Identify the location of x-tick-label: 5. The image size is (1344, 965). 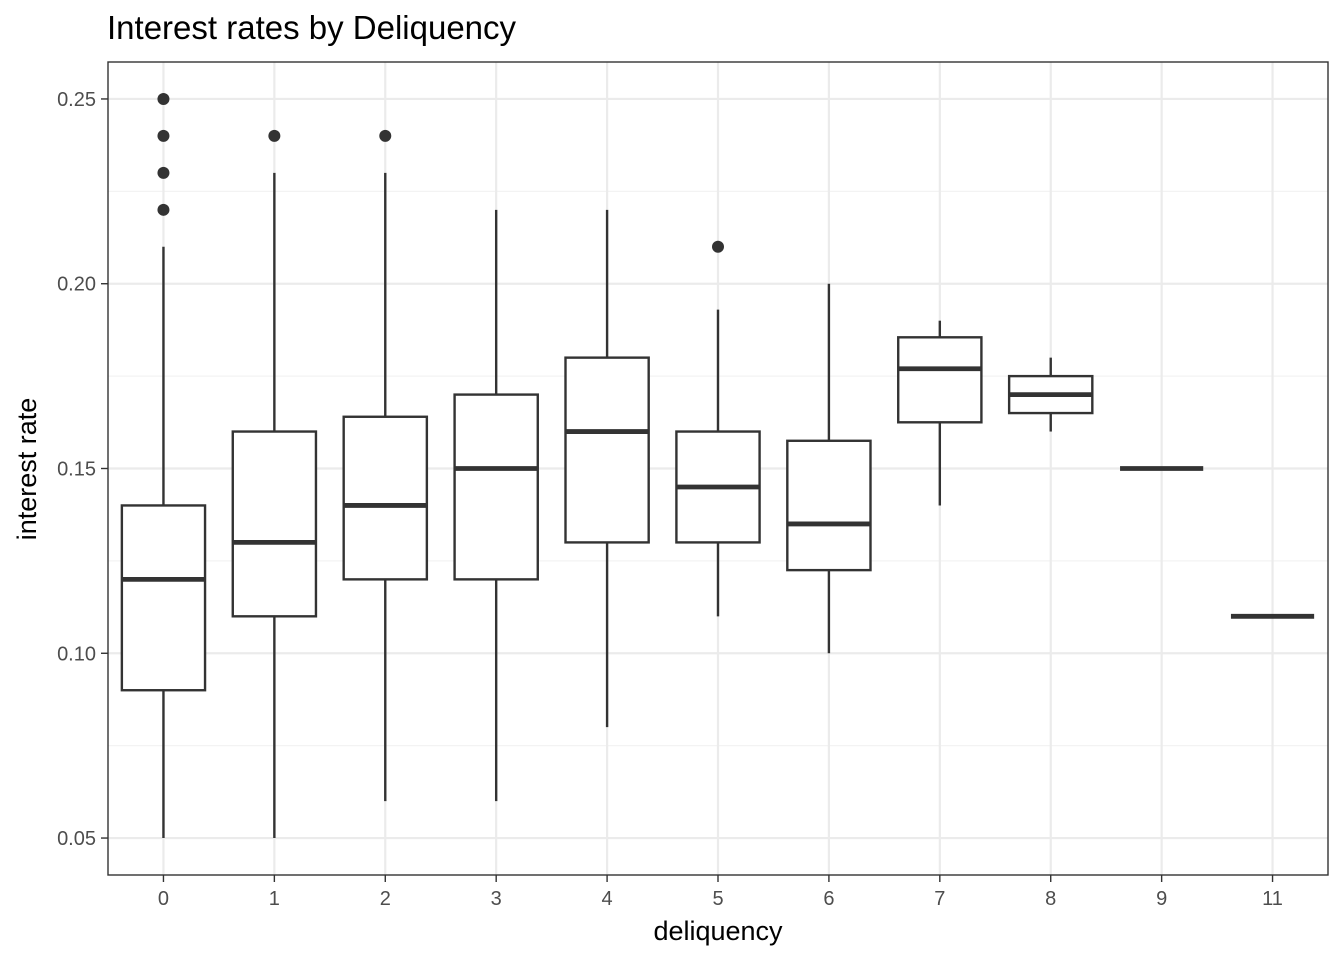
(717, 899).